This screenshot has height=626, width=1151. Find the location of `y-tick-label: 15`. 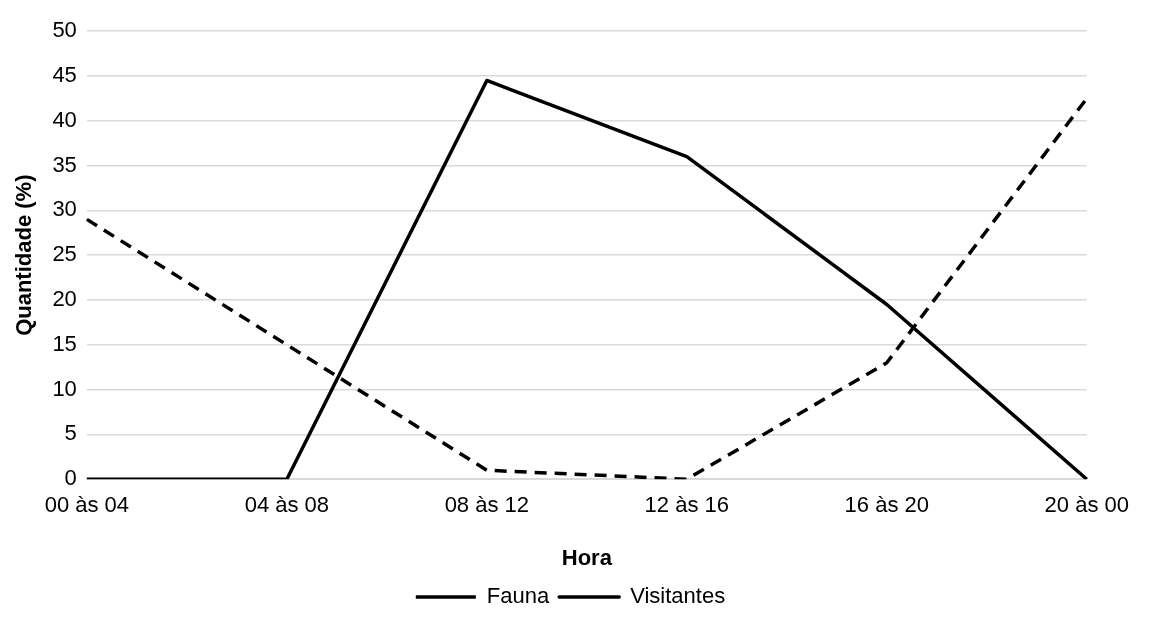

y-tick-label: 15 is located at coordinates (64, 343).